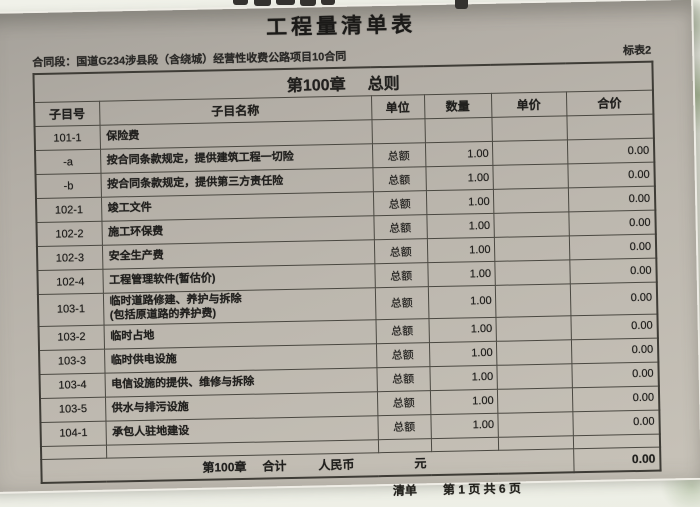 This screenshot has height=507, width=700. What do you see at coordinates (69, 234) in the screenshot?
I see `cell-item-code: 102-2` at bounding box center [69, 234].